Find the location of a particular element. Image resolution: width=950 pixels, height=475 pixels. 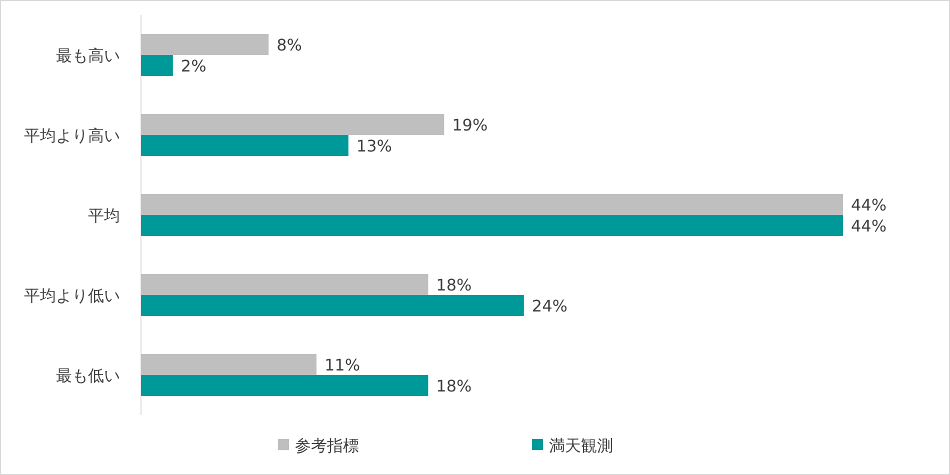

y-tick-label: 最も高い is located at coordinates (88, 55).